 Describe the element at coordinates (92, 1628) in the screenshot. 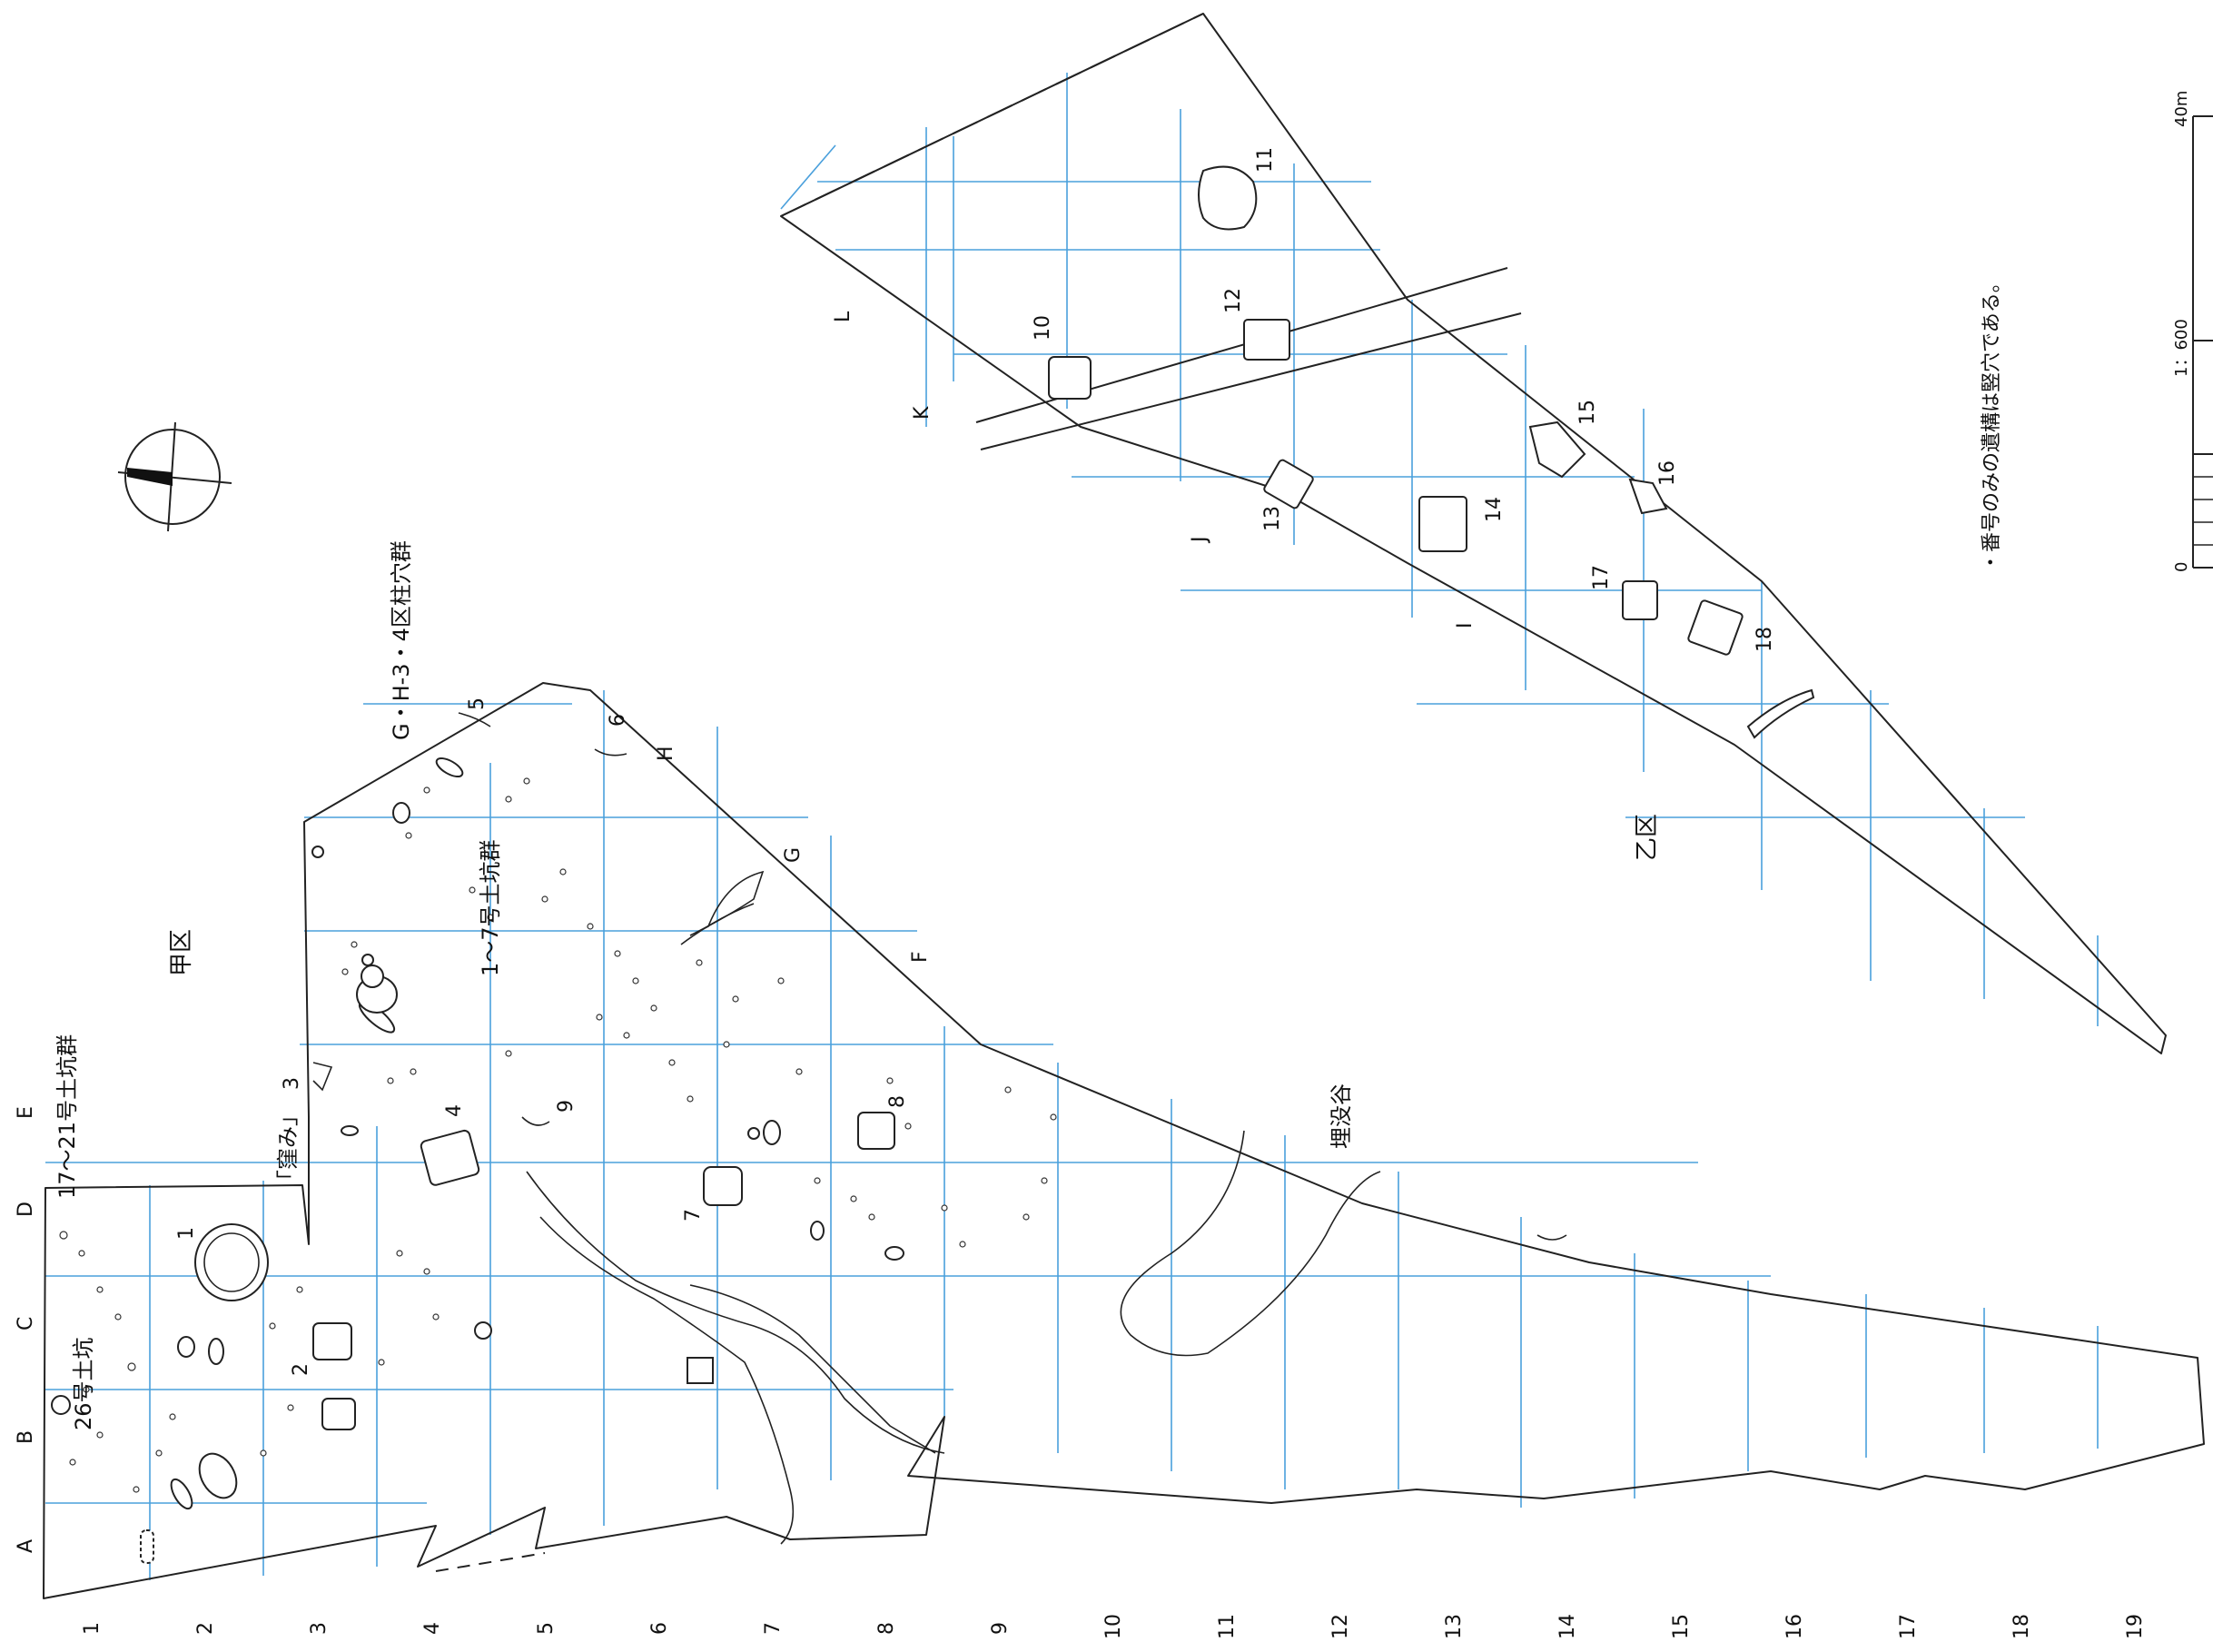

I see `grid-number-1: 1` at that location.